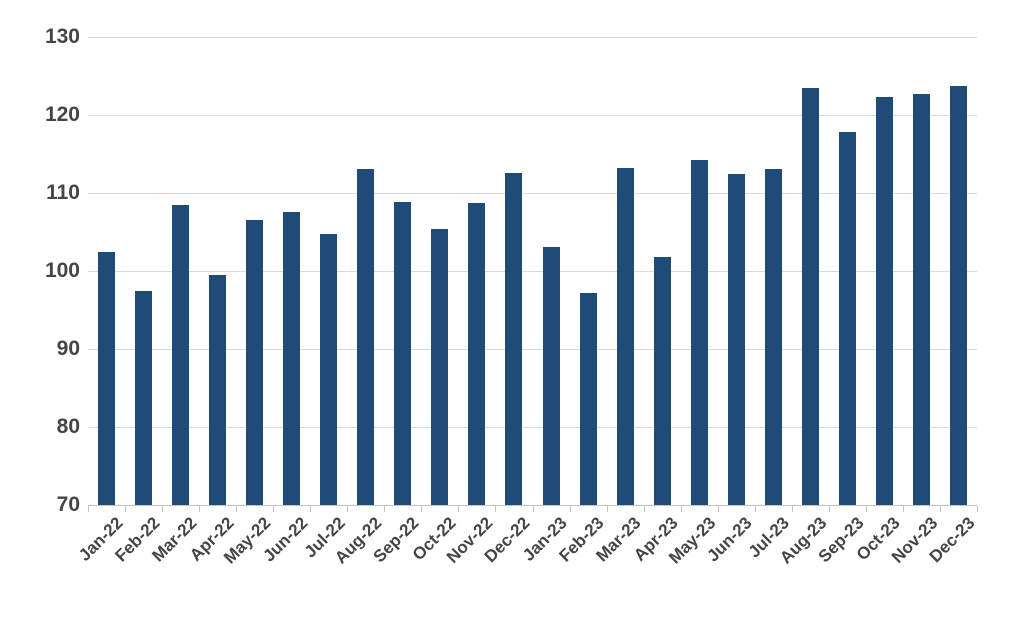  What do you see at coordinates (62, 114) in the screenshot?
I see `y-axis-label: 120` at bounding box center [62, 114].